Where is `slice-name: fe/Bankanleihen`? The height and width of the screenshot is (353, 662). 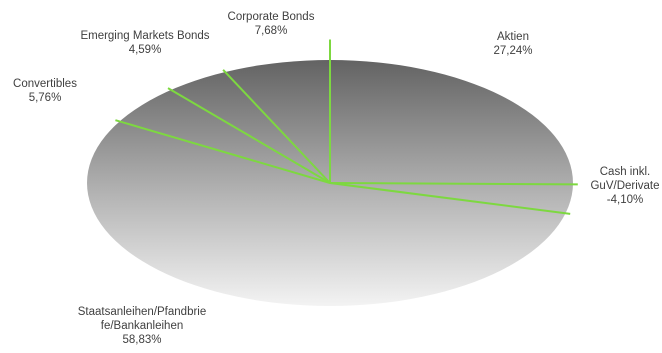 slice-name: fe/Bankanleihen is located at coordinates (142, 326).